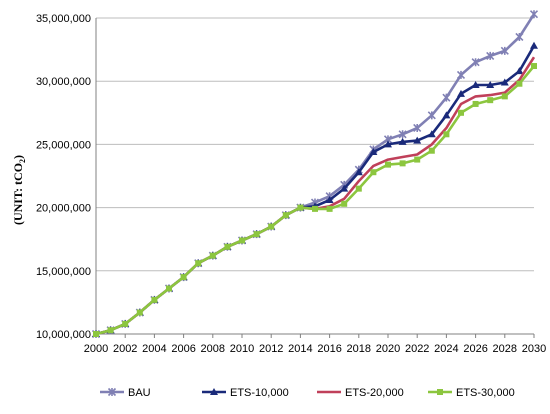  I want to click on legend-item: ETS-10,000, so click(245, 393).